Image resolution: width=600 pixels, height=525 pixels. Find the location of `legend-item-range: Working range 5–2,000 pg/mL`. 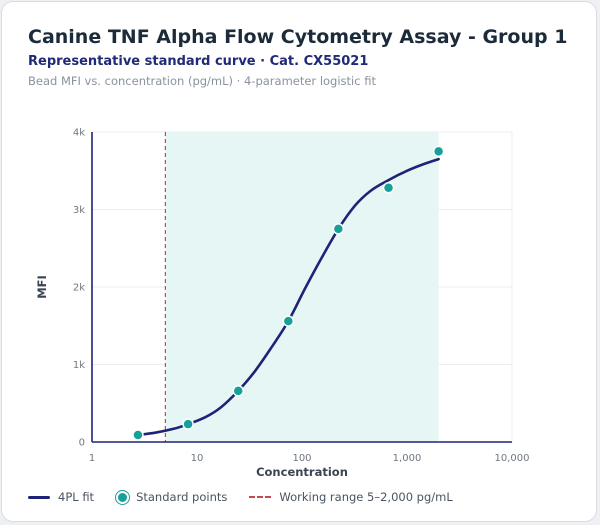

legend-item-range: Working range 5–2,000 pg/mL is located at coordinates (351, 497).